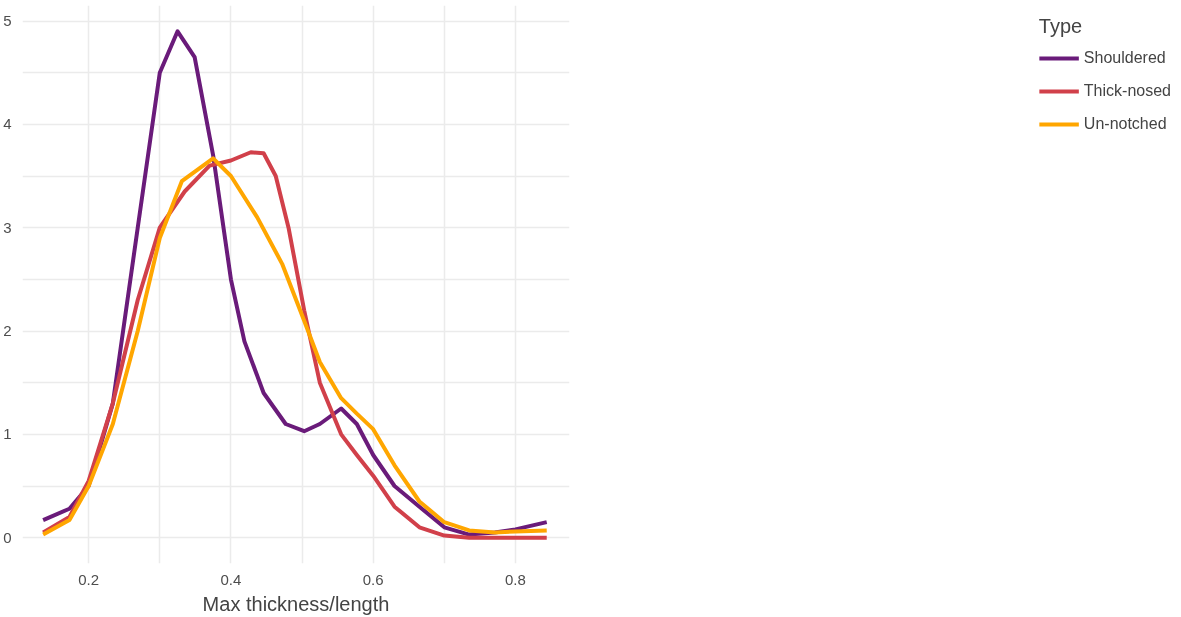 This screenshot has width=1181, height=617. Describe the element at coordinates (373, 579) in the screenshot. I see `x-tick-label: 0.6` at that location.